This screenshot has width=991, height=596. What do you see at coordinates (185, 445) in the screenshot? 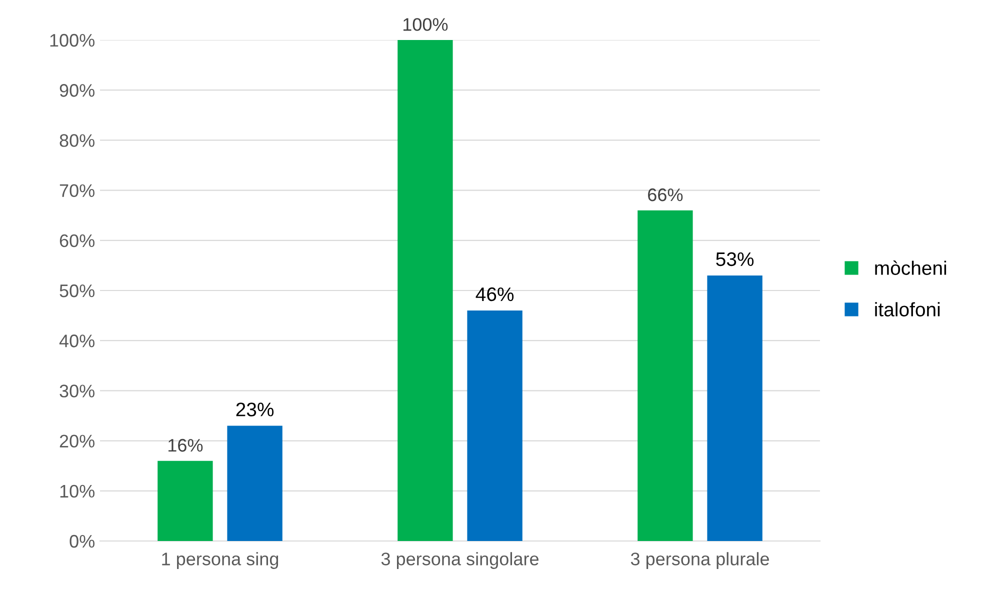
I see `data-label: 16%` at bounding box center [185, 445].